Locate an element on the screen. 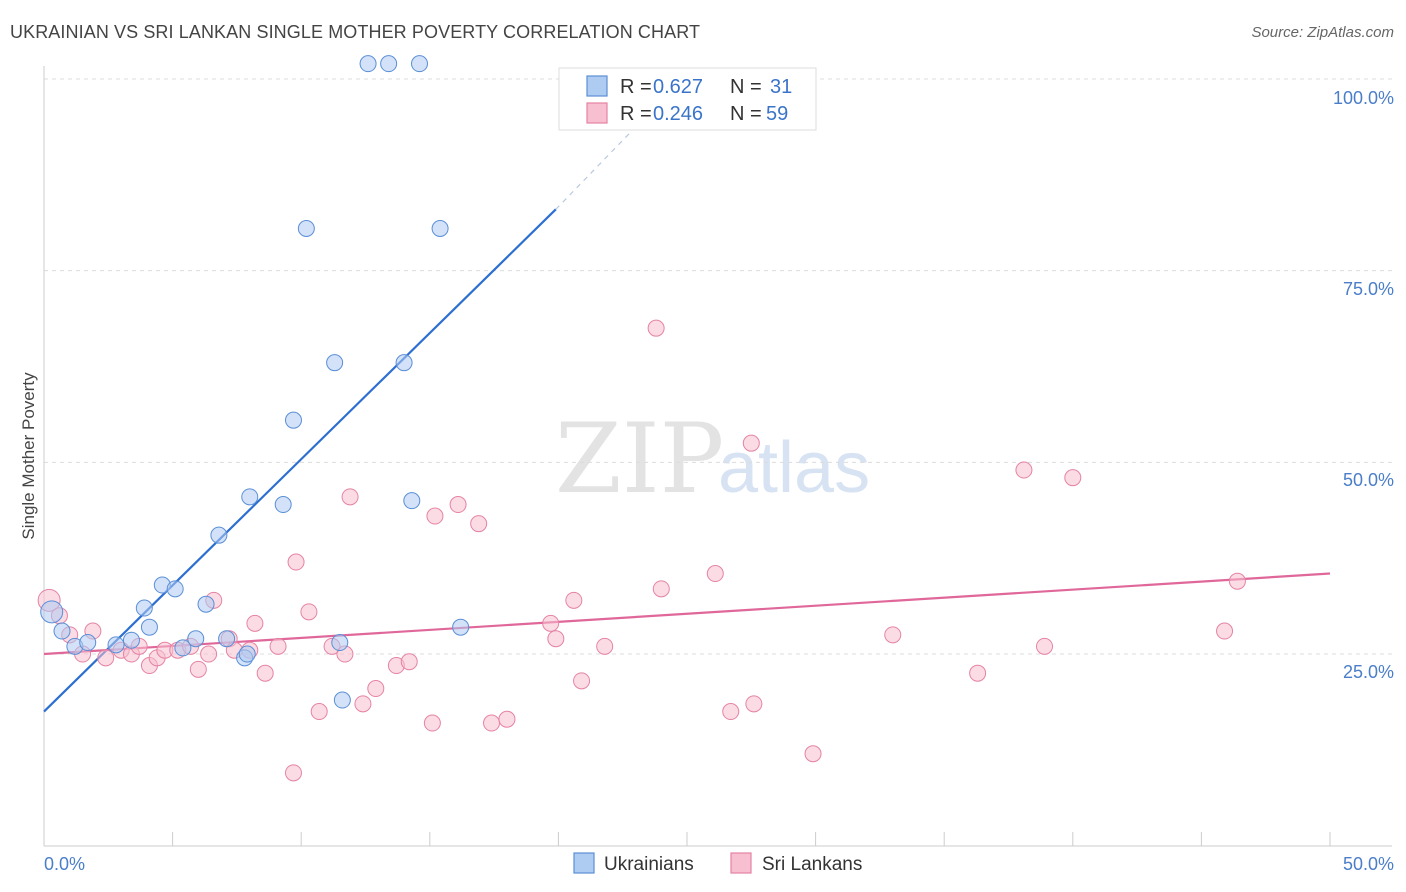  legend-n-value: 31 is located at coordinates (781, 87).